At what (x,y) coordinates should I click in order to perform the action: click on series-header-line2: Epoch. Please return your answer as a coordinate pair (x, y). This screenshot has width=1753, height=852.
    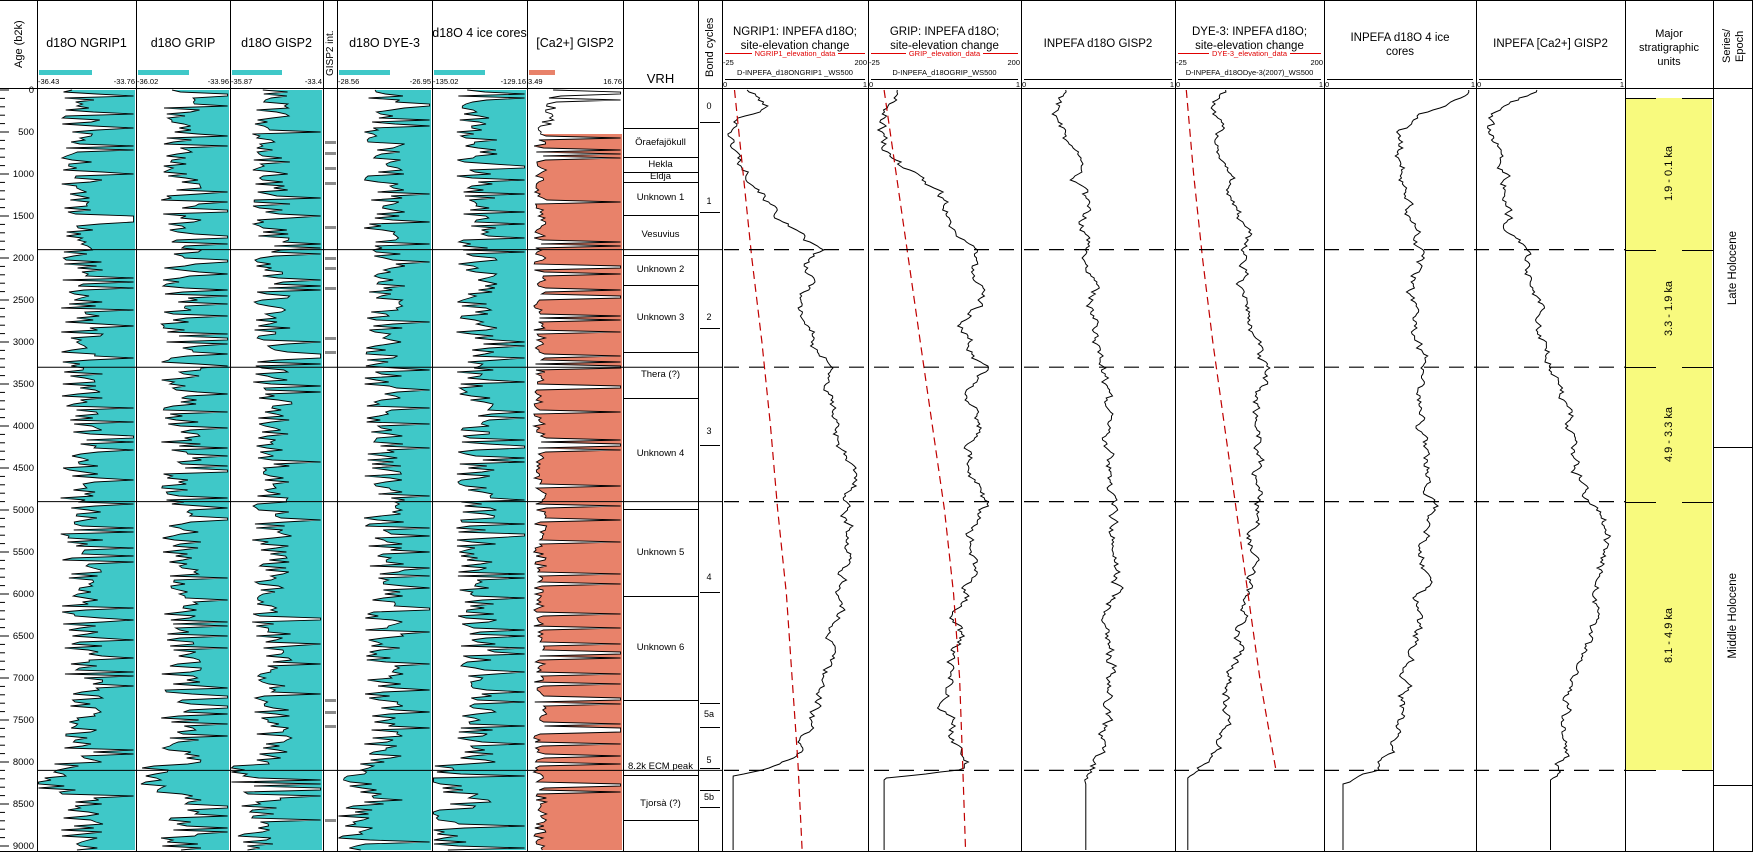
    Looking at the image, I should click on (1739, 46).